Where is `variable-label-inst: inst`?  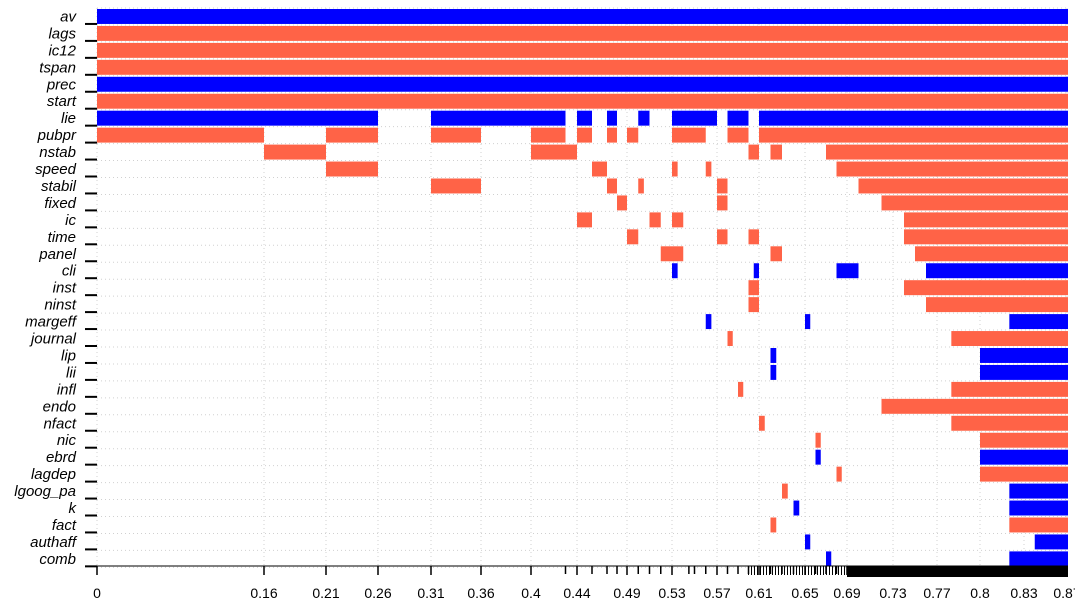
variable-label-inst: inst is located at coordinates (65, 288).